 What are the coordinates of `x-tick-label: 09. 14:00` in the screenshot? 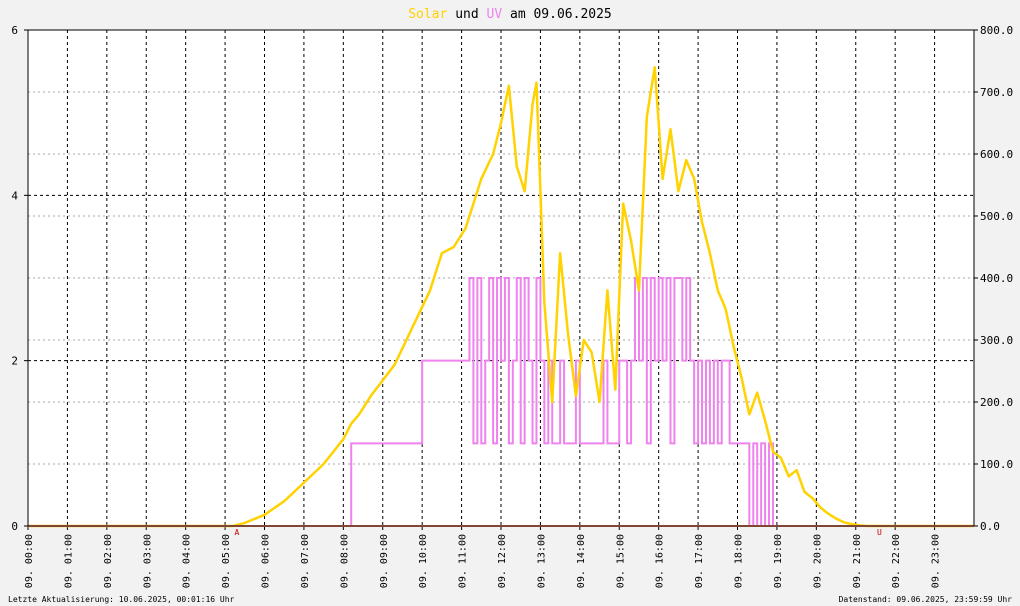 It's located at (581, 561).